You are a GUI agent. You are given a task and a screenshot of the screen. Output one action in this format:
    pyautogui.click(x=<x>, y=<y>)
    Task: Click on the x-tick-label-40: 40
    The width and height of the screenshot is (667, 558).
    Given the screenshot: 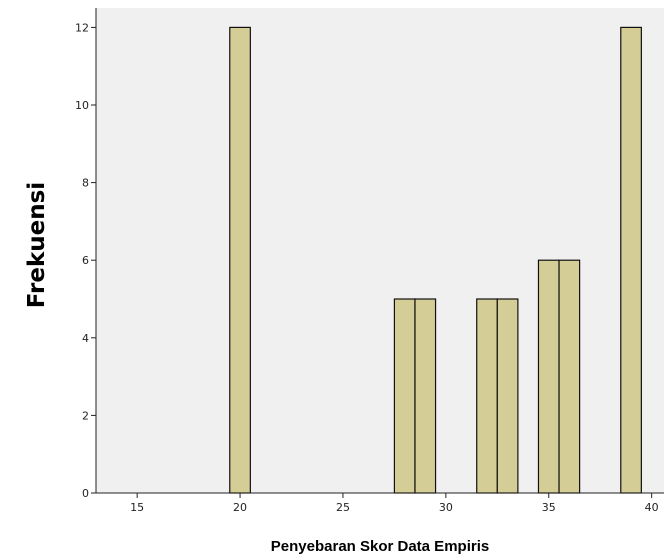 What is the action you would take?
    pyautogui.click(x=652, y=507)
    